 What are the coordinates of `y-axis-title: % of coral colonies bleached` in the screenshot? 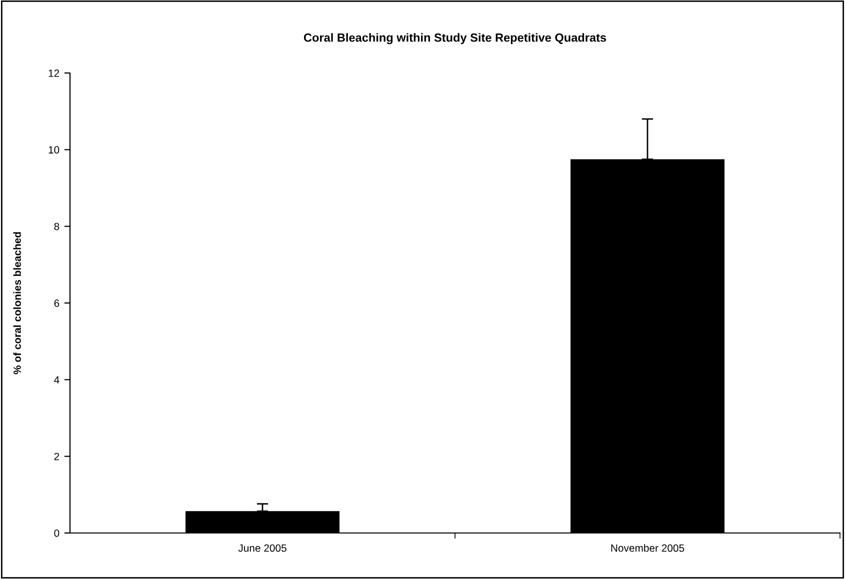 It's located at (17, 303).